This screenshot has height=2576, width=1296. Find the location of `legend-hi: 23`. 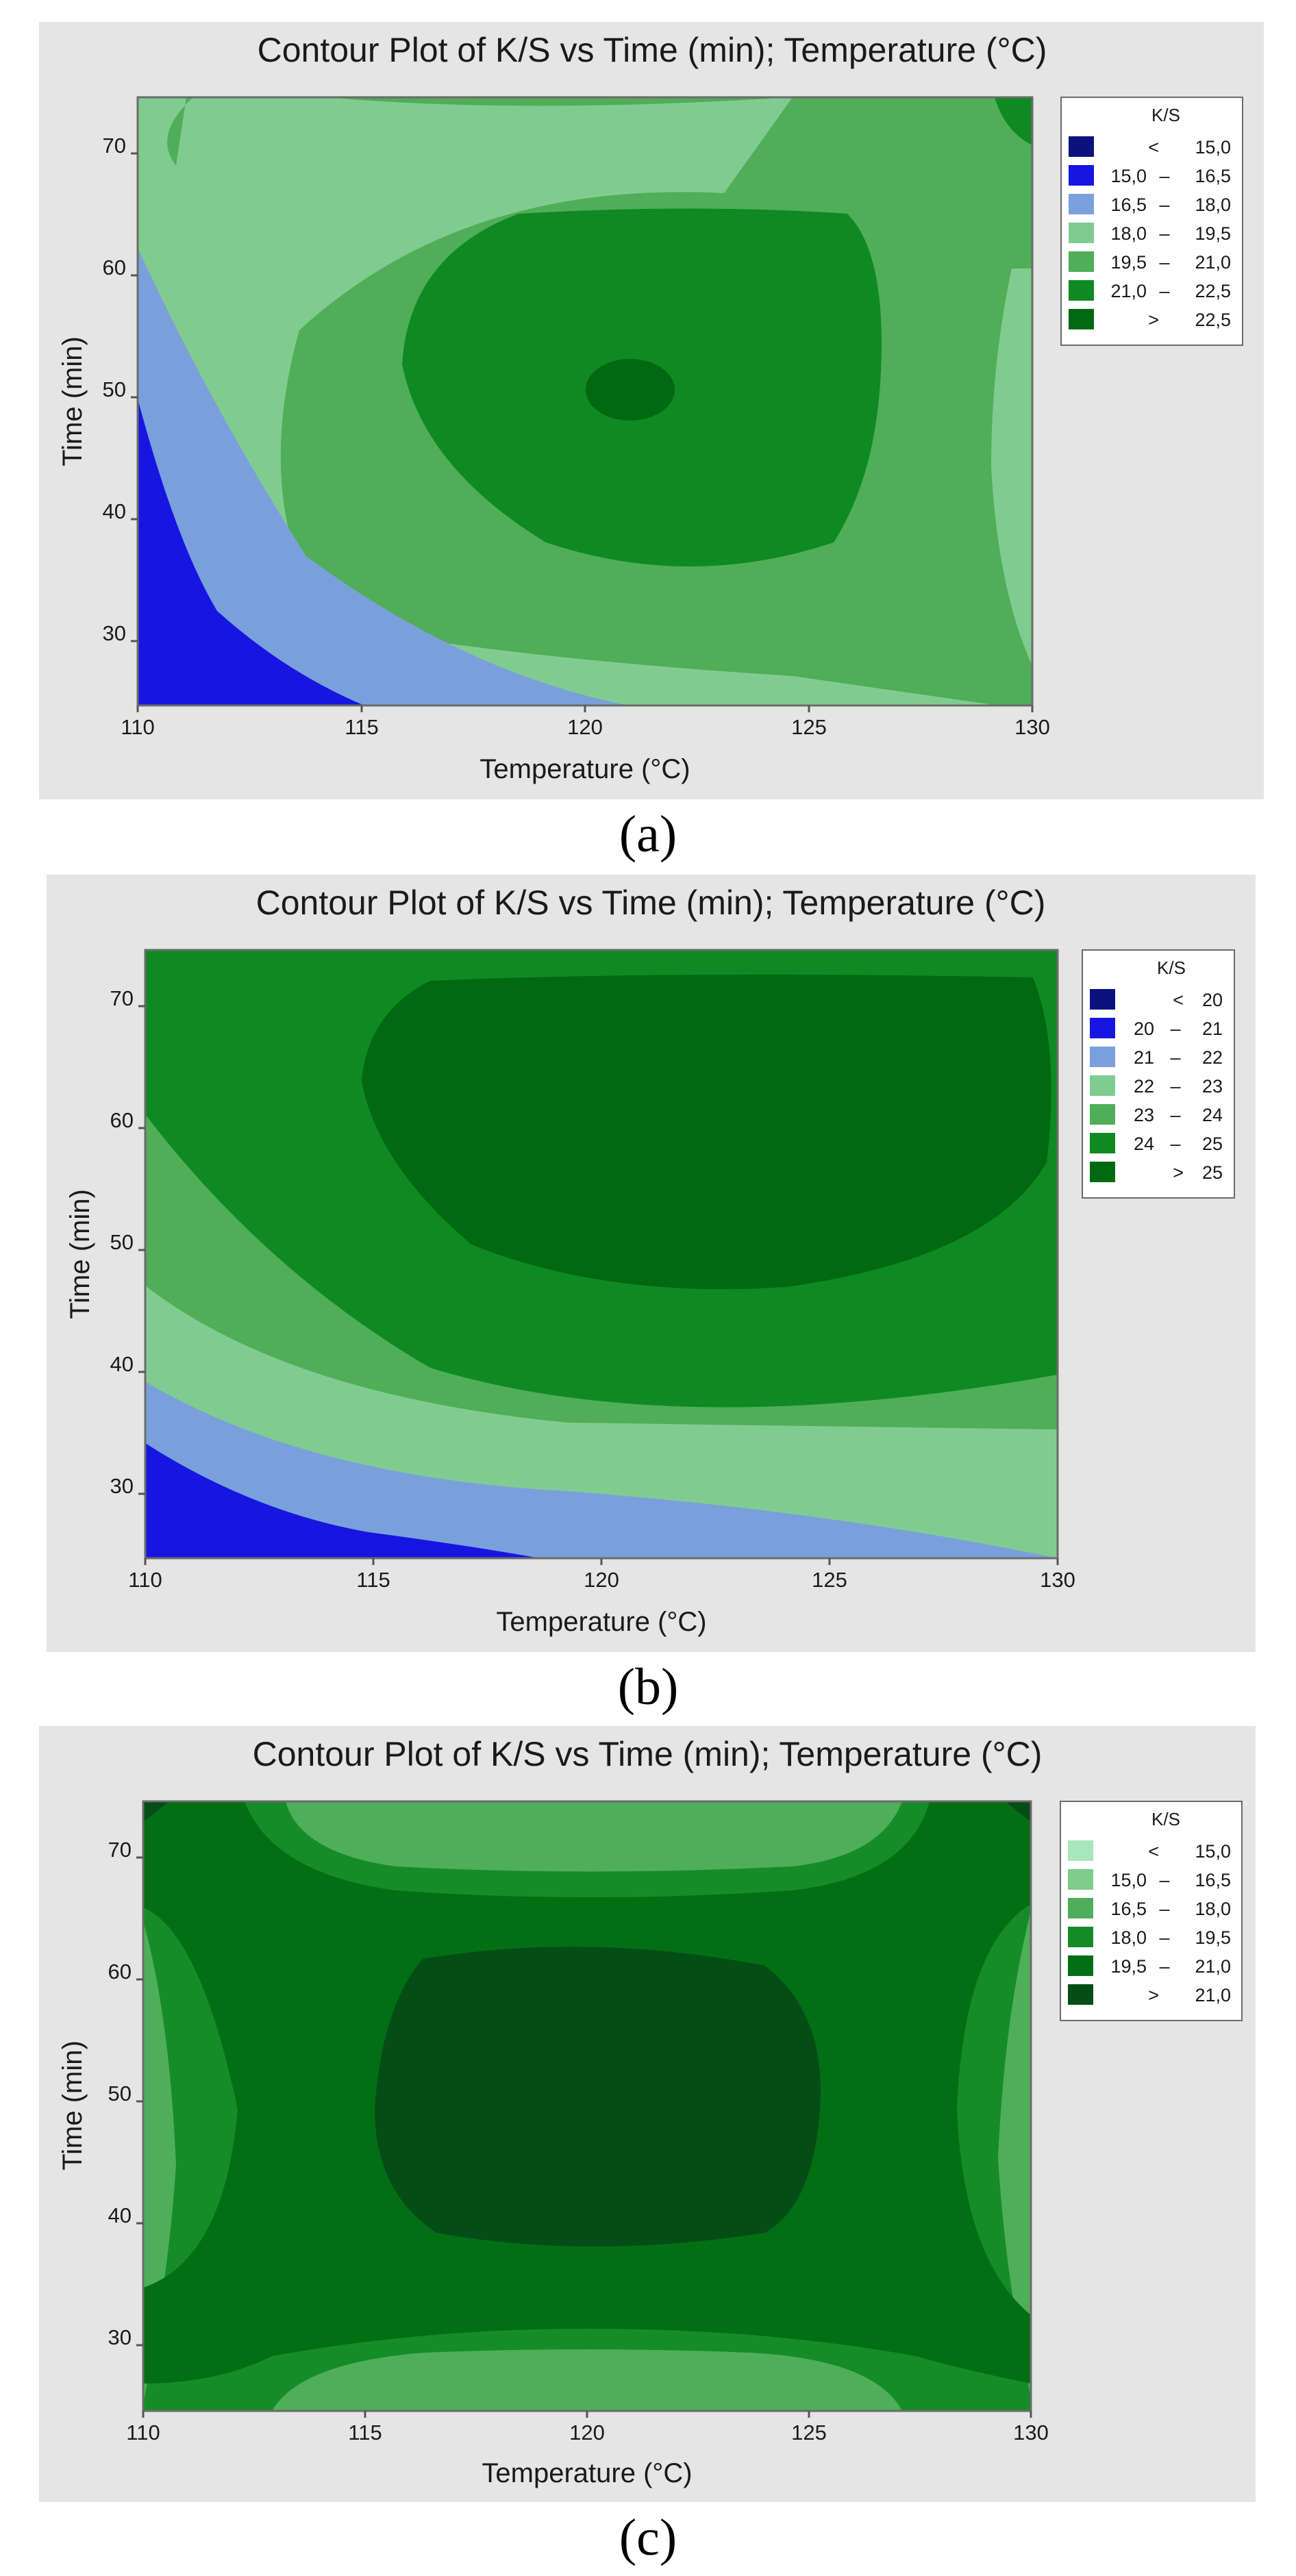

legend-hi: 23 is located at coordinates (1212, 1086).